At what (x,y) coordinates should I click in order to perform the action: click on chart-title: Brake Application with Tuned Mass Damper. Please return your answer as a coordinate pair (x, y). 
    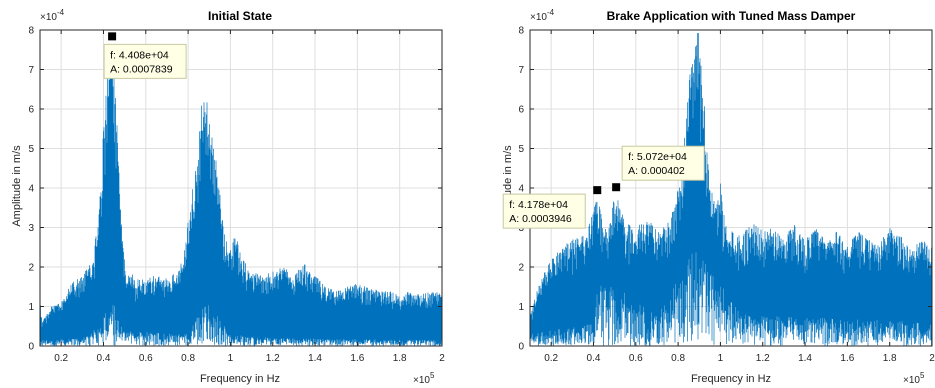
    Looking at the image, I should click on (731, 16).